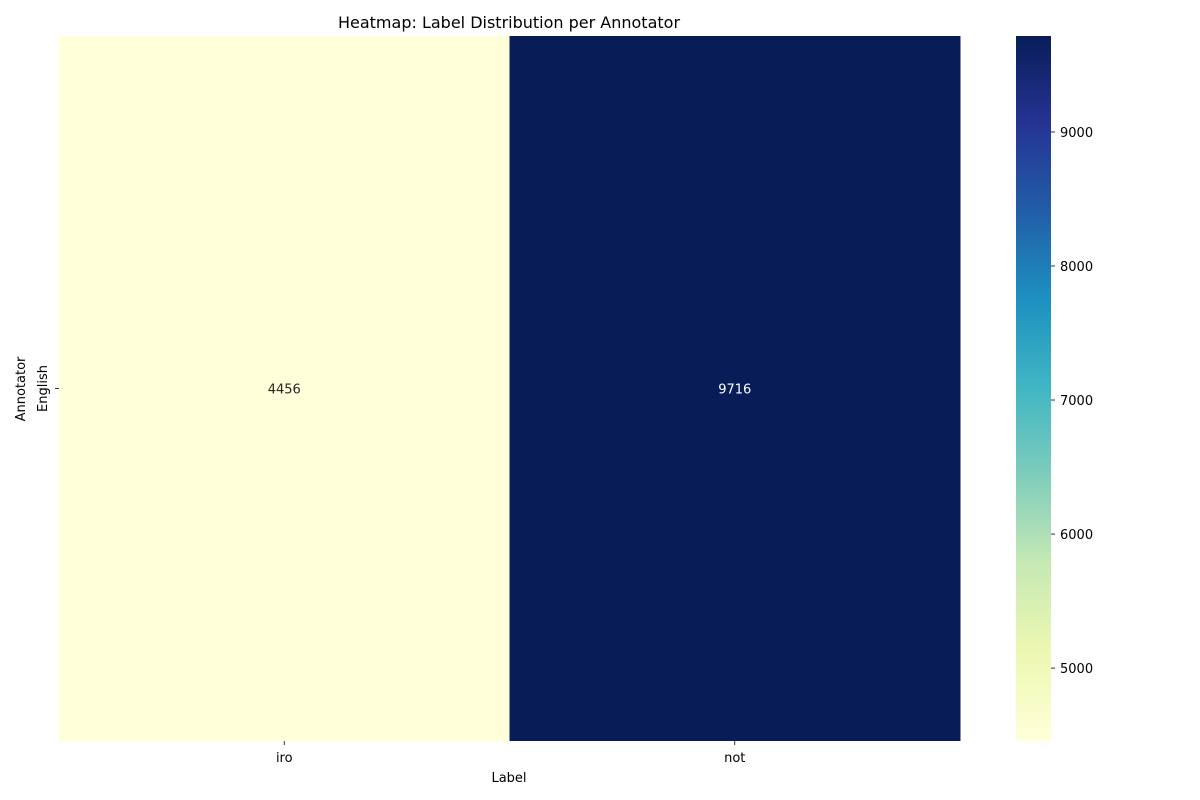  I want to click on colorbar-tick-label: 6000, so click(1076, 535).